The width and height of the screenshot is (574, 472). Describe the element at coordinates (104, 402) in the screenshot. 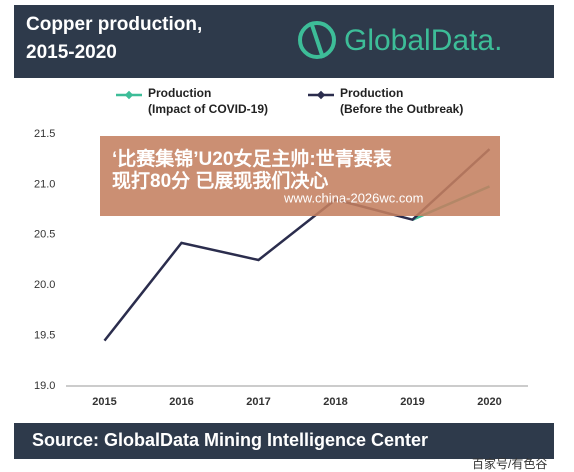

I see `x-tick-label: 2015` at that location.